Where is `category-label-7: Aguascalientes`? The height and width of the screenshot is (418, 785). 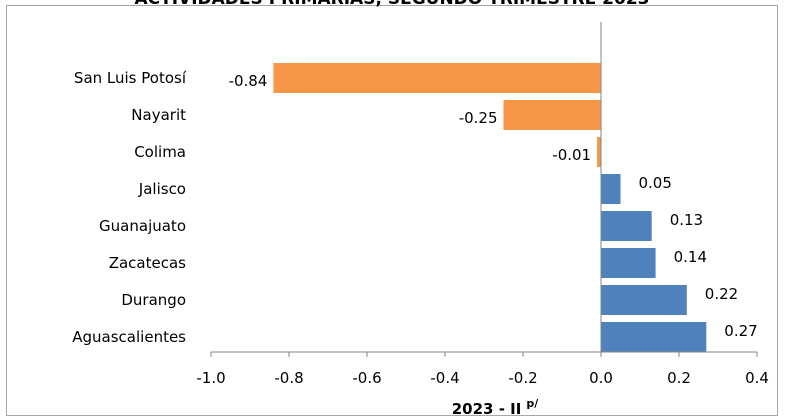 category-label-7: Aguascalientes is located at coordinates (129, 337).